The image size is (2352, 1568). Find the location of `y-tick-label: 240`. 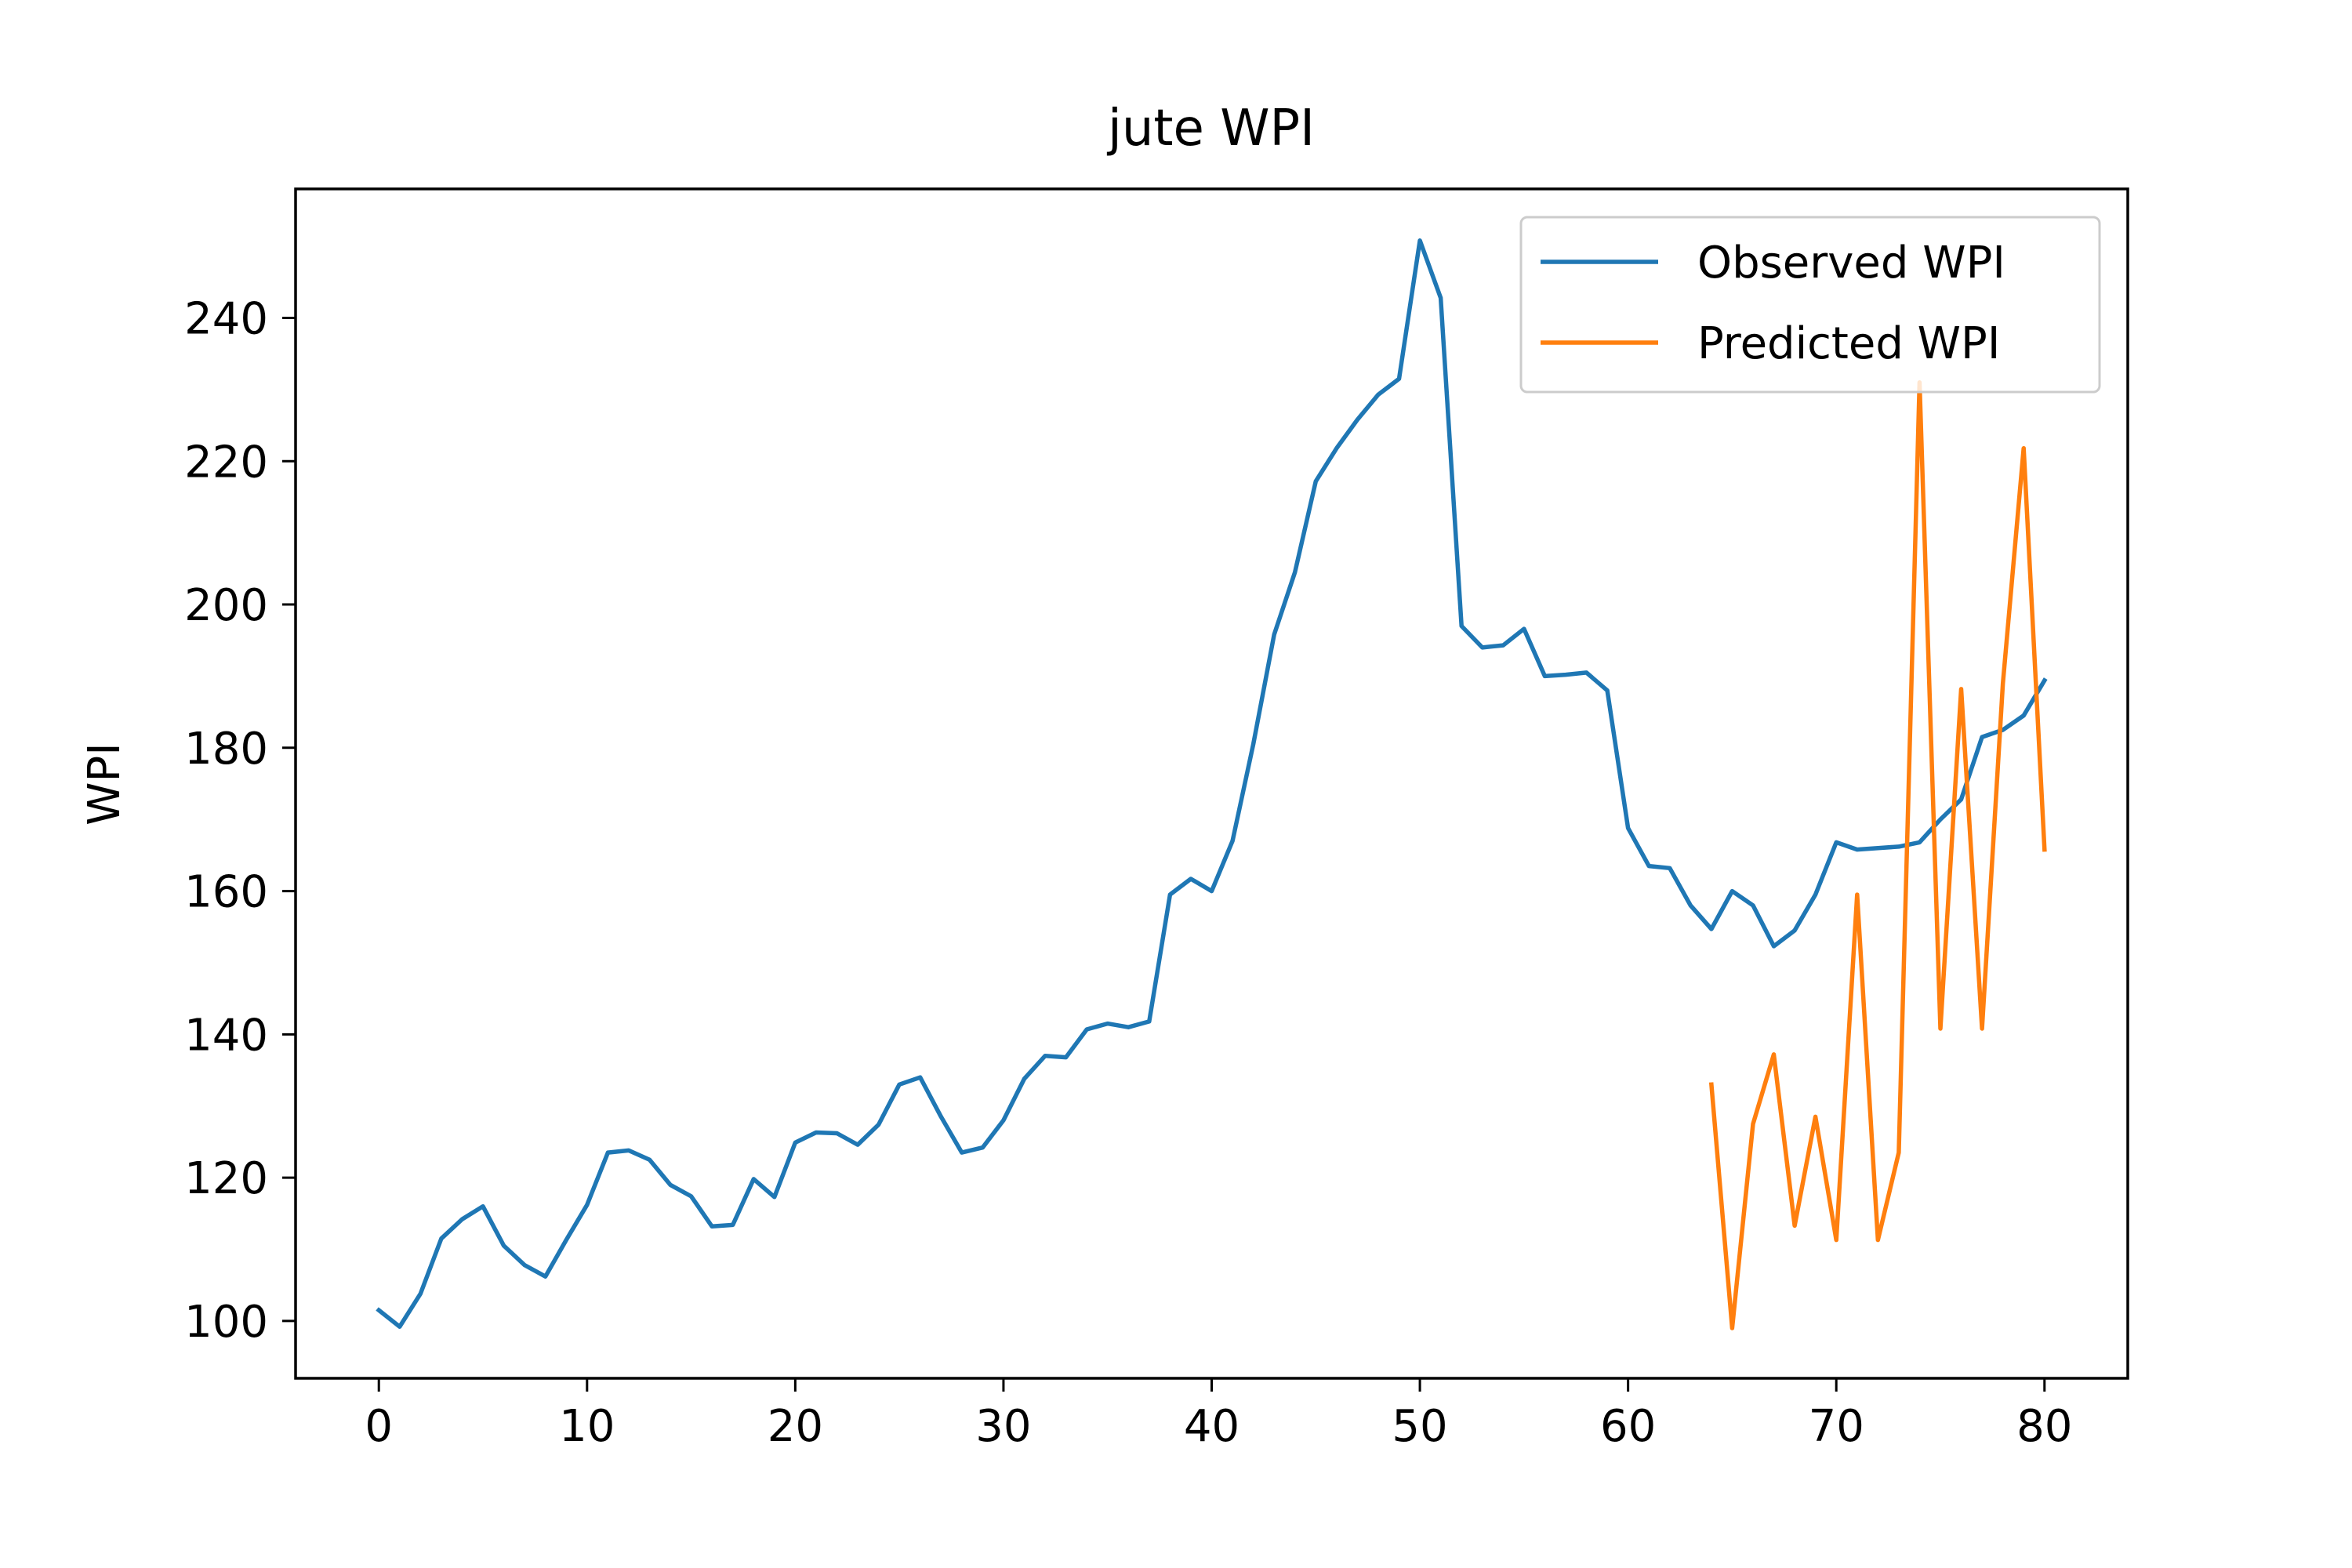

y-tick-label: 240 is located at coordinates (226, 318).